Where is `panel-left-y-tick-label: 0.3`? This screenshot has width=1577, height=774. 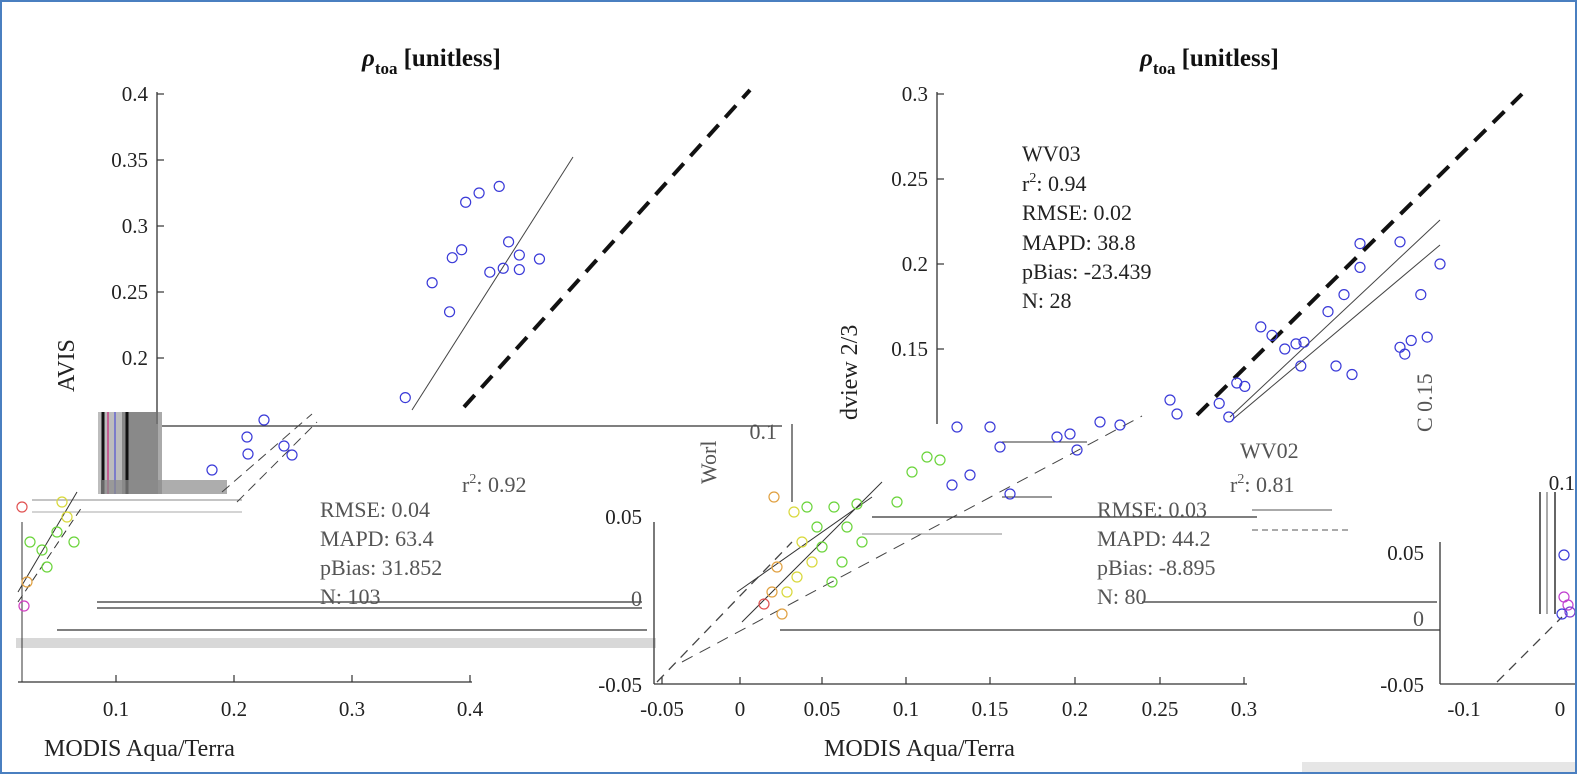
panel-left-y-tick-label: 0.3 is located at coordinates (135, 226).